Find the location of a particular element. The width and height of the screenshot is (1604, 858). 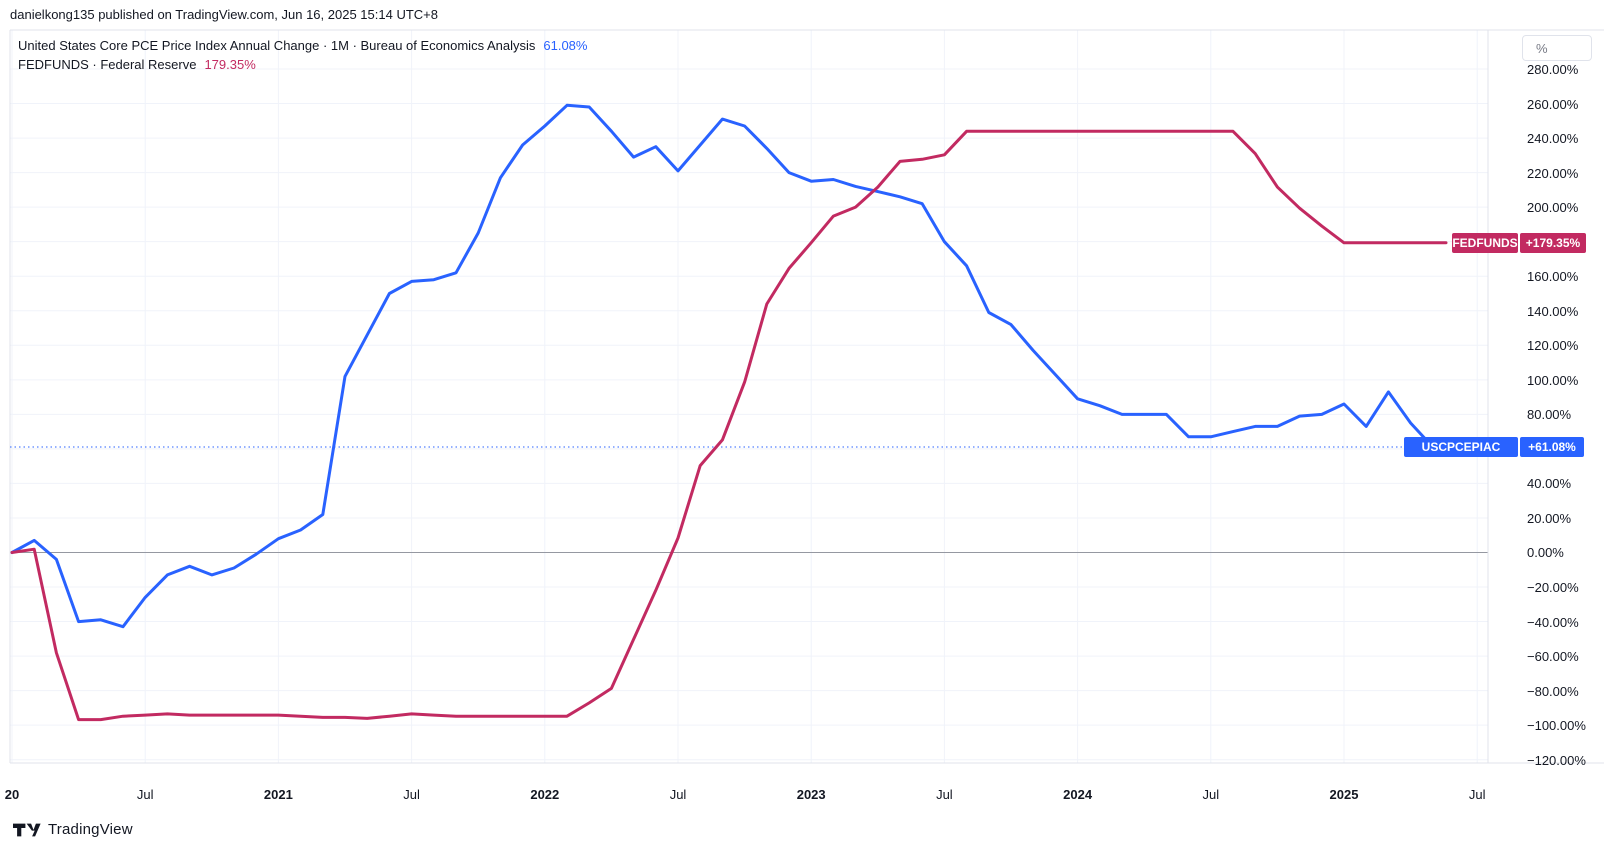

price-tick-label: −80.00% is located at coordinates (1553, 691).